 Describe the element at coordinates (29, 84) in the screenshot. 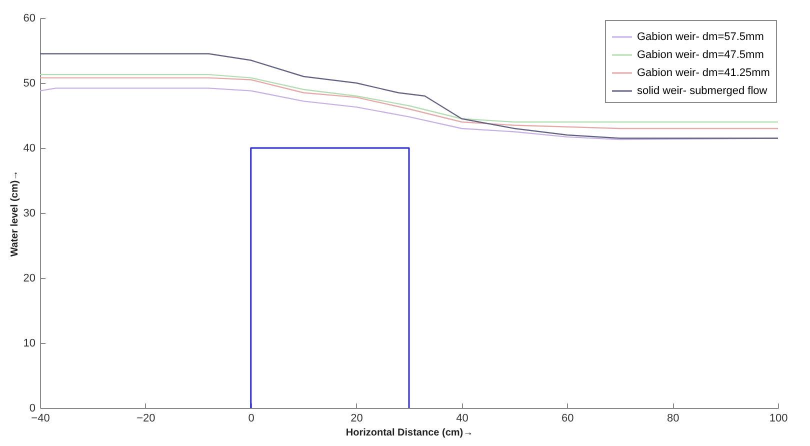

I see `y-tick-label: 50` at that location.